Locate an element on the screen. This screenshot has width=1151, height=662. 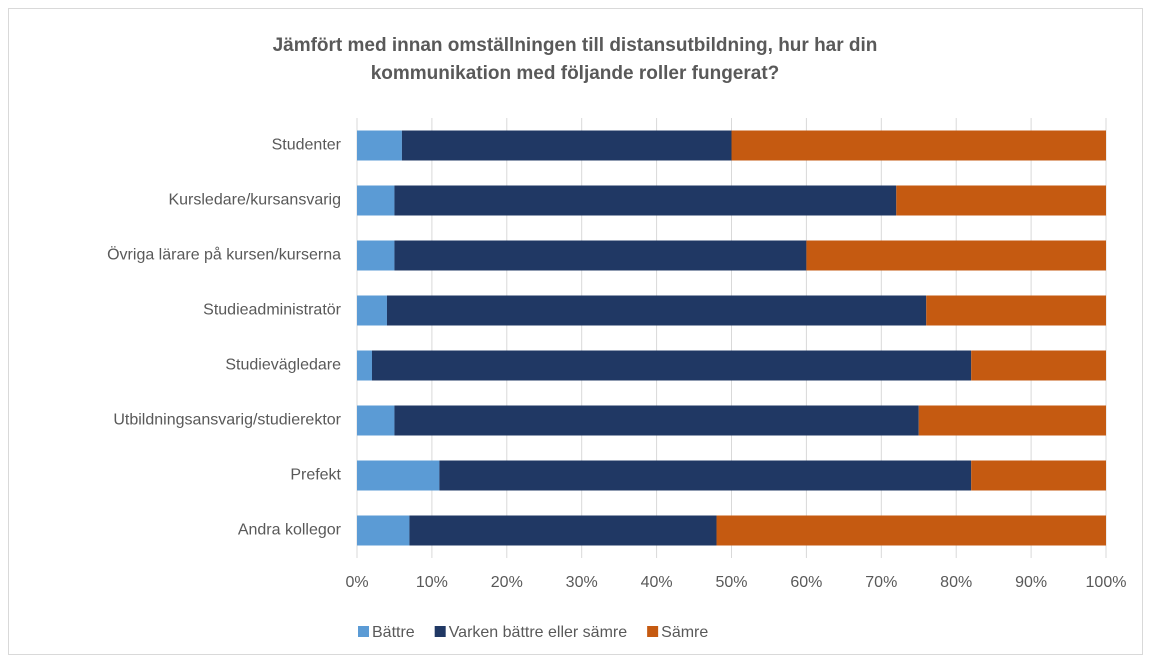
y-tick-label: Kursledare/kursansvarig is located at coordinates (254, 200).